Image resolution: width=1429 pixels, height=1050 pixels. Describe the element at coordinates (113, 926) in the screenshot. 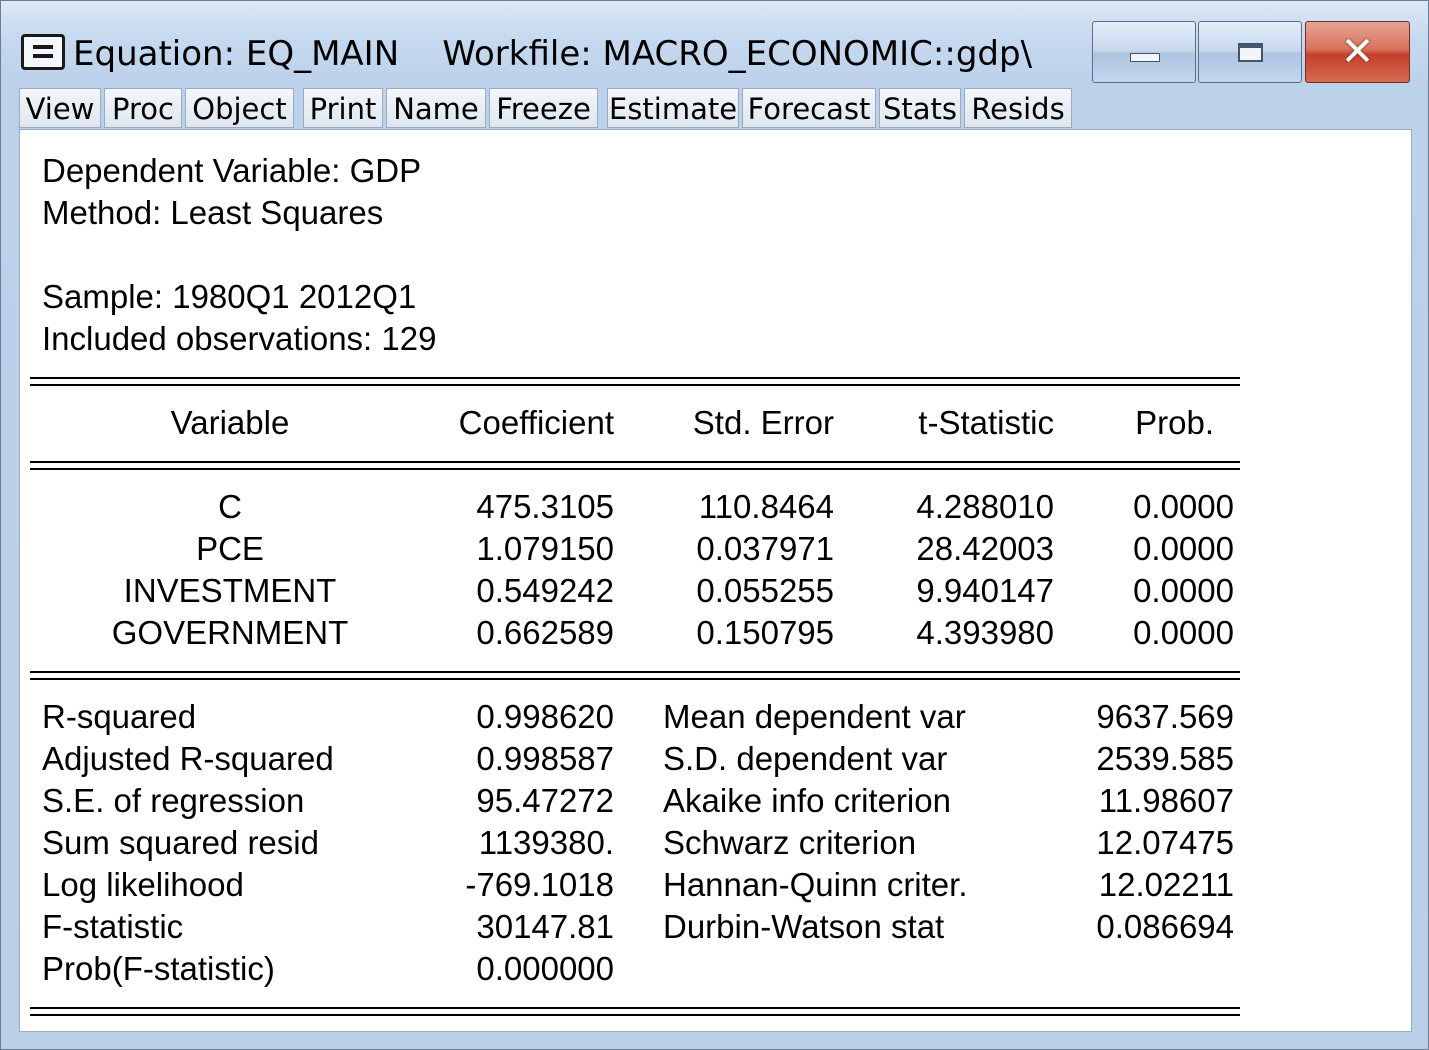

I see `stat-label: F-statistic` at that location.